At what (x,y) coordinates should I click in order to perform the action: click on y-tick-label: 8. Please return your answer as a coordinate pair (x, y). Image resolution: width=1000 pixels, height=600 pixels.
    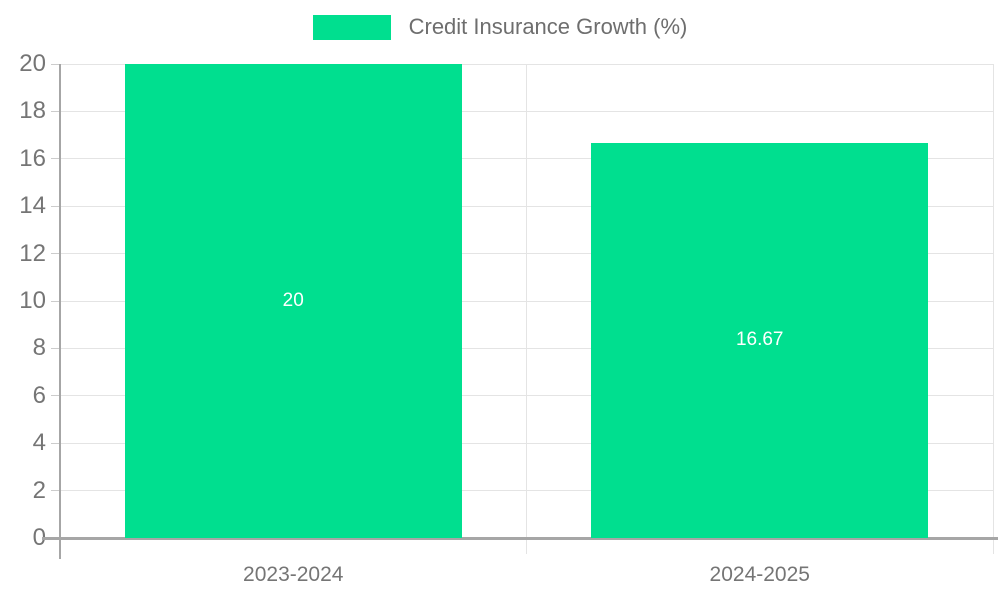
    Looking at the image, I should click on (39, 348).